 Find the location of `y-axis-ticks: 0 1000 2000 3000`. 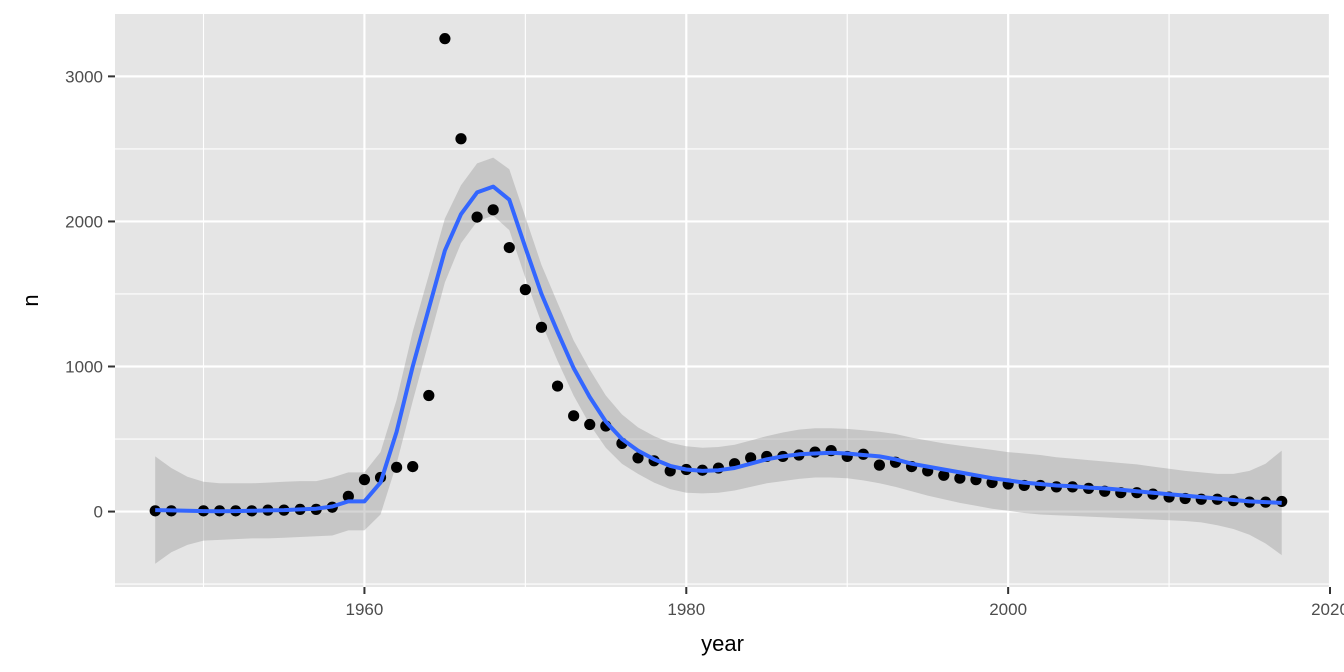

y-axis-ticks: 0 1000 2000 3000 is located at coordinates (90, 294).